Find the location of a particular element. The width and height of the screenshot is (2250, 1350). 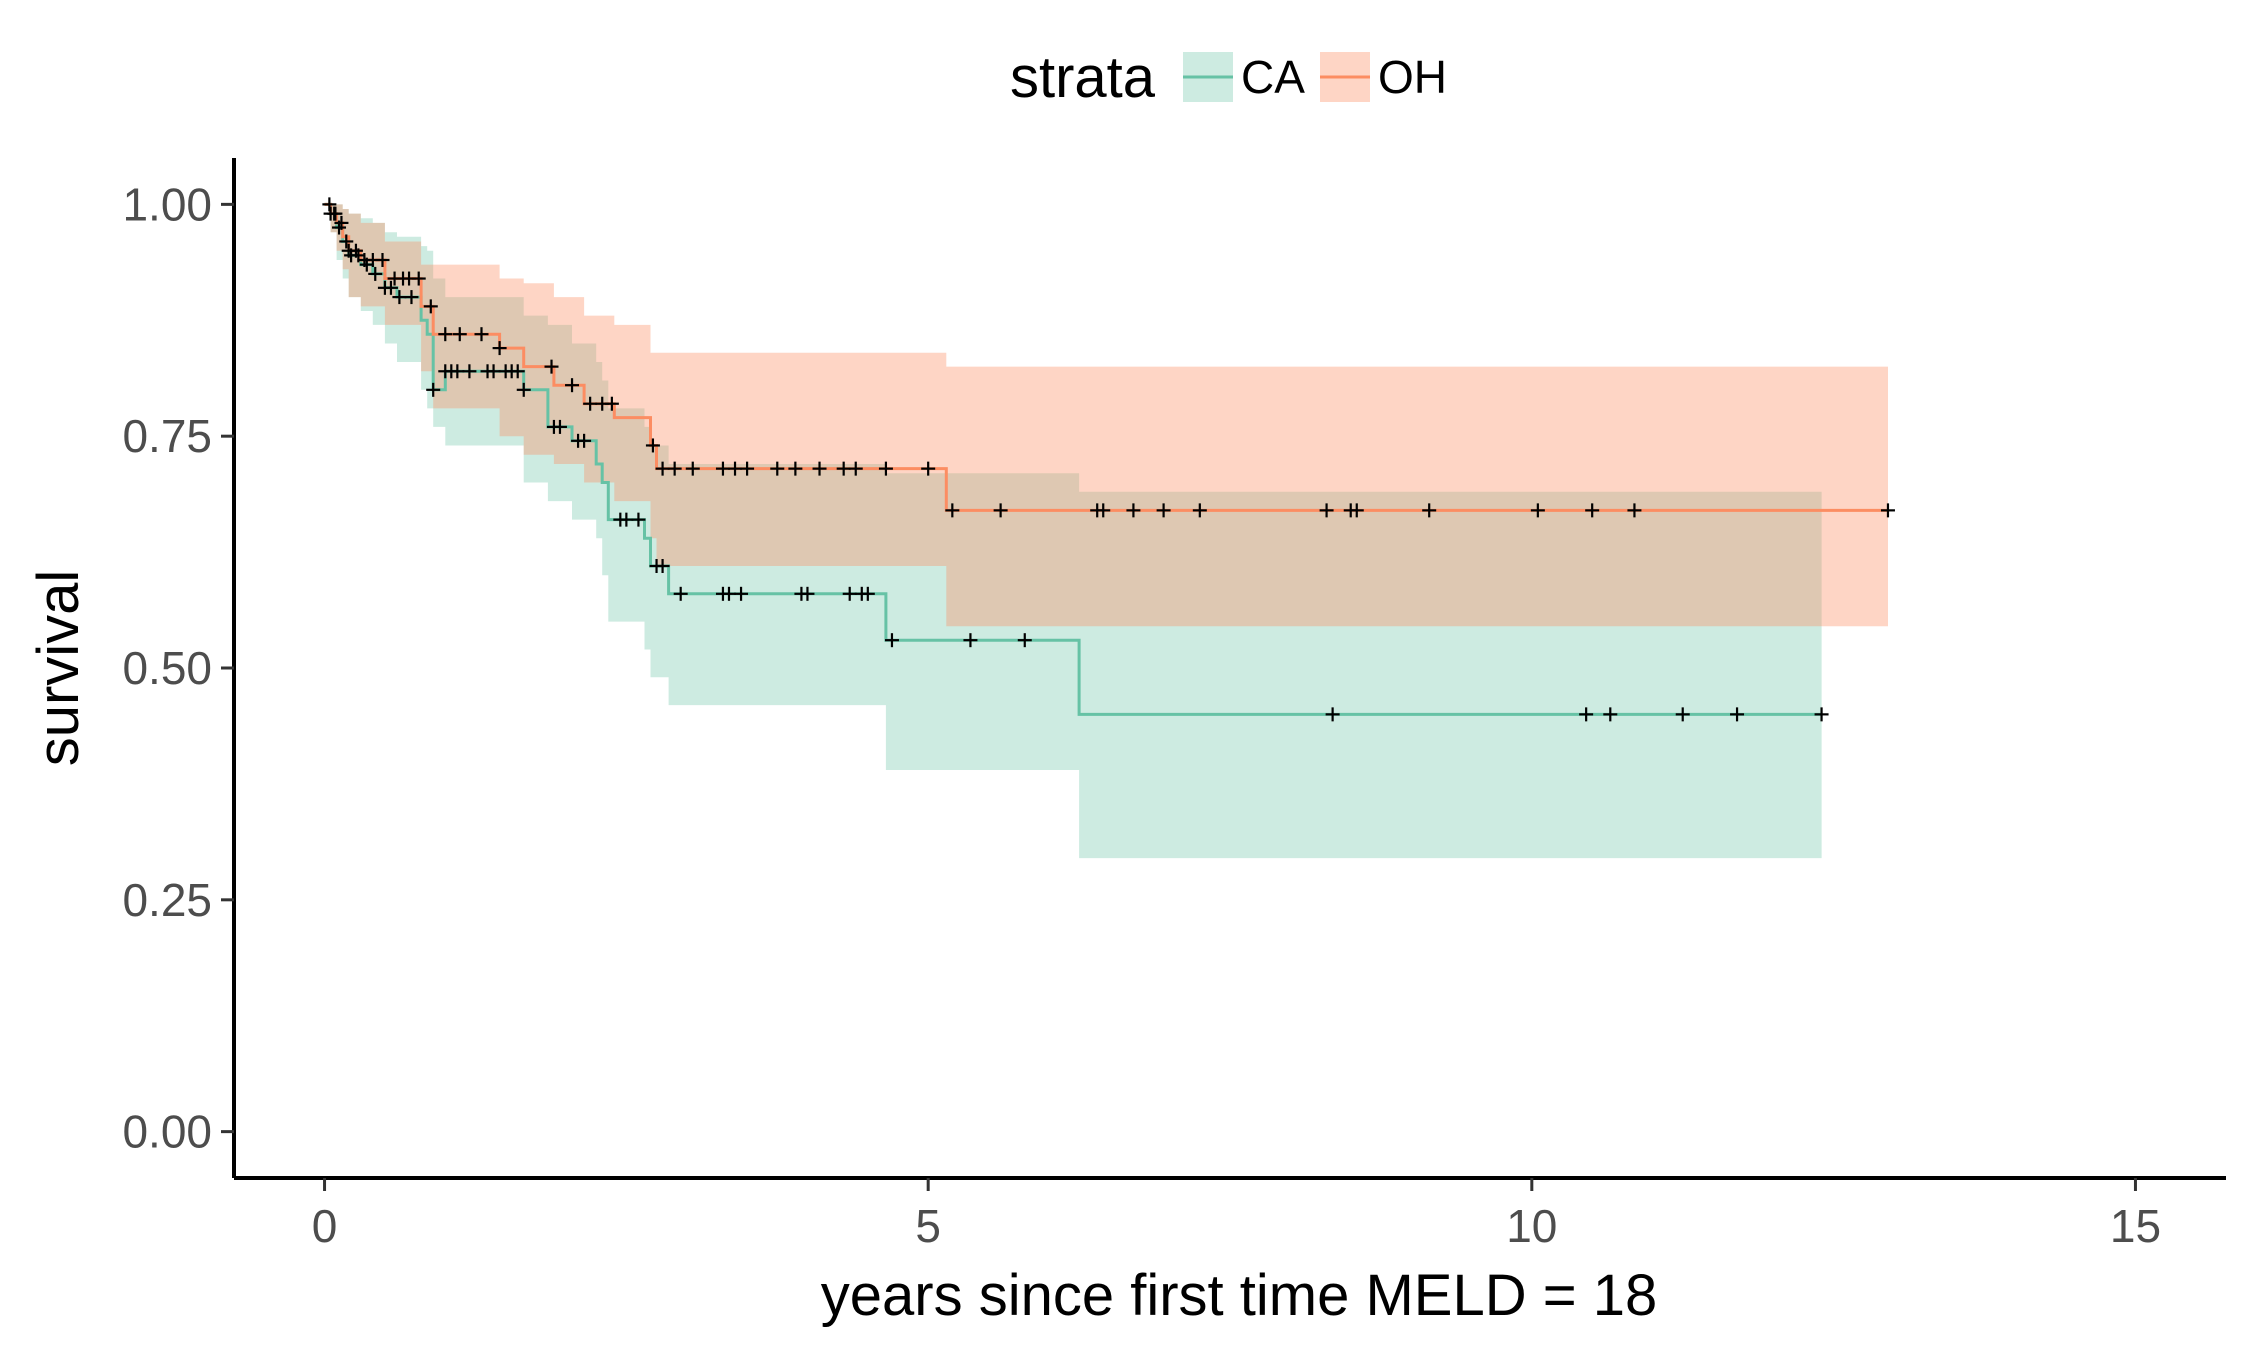

x-tick-label: 10 is located at coordinates (1531, 1226).